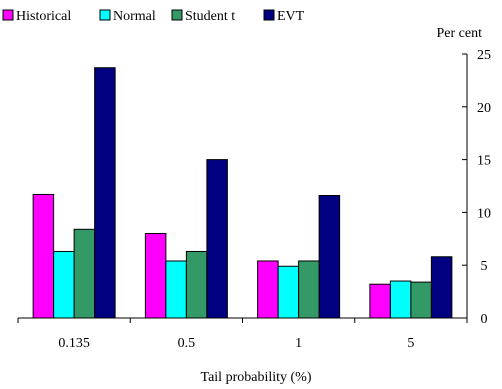 The width and height of the screenshot is (502, 389). Describe the element at coordinates (484, 319) in the screenshot. I see `y-tick-label: 0` at that location.